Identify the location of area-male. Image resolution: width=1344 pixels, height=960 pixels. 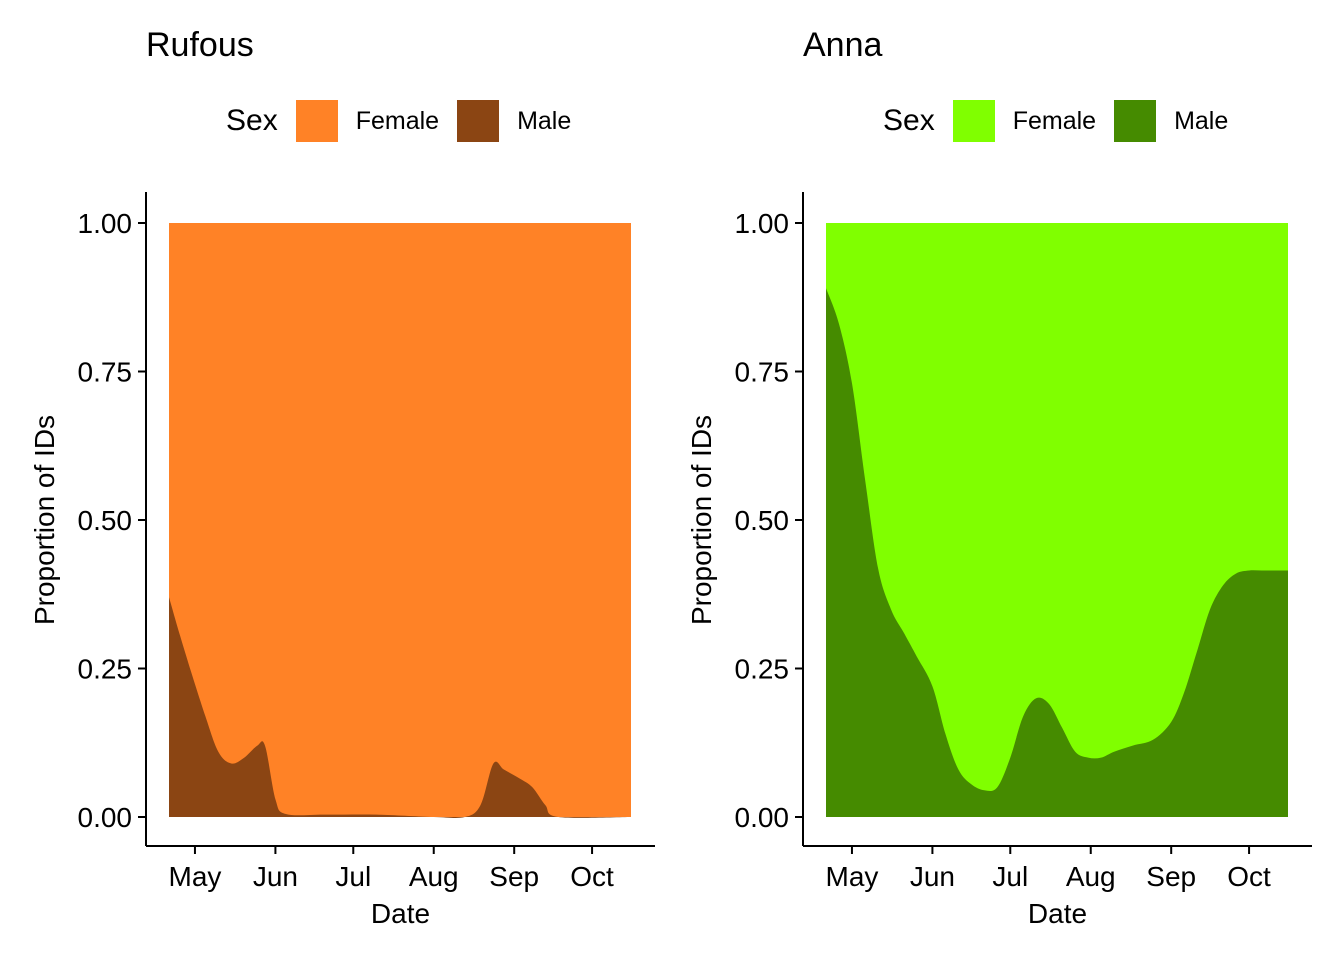
(400, 707).